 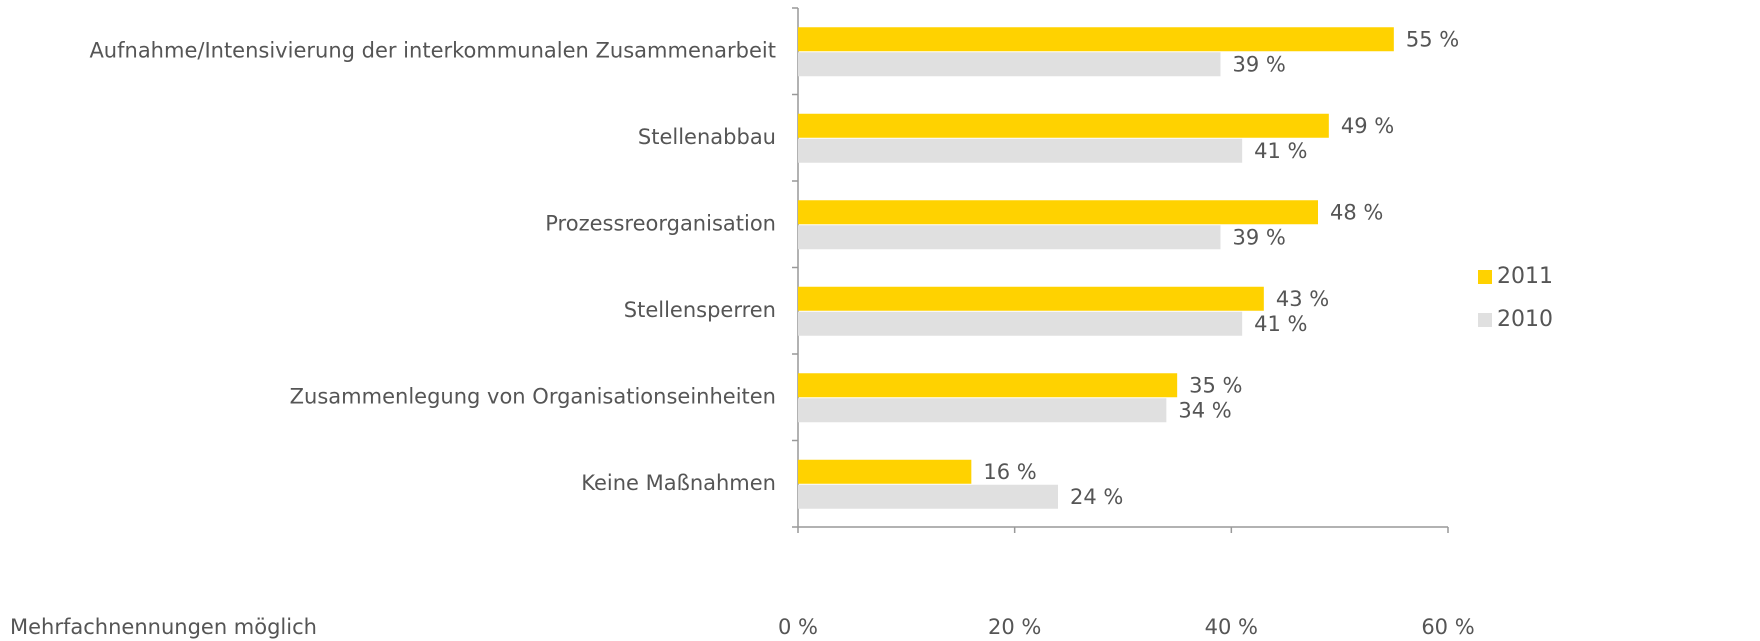 What do you see at coordinates (1215, 385) in the screenshot?
I see `value-label: 35 %` at bounding box center [1215, 385].